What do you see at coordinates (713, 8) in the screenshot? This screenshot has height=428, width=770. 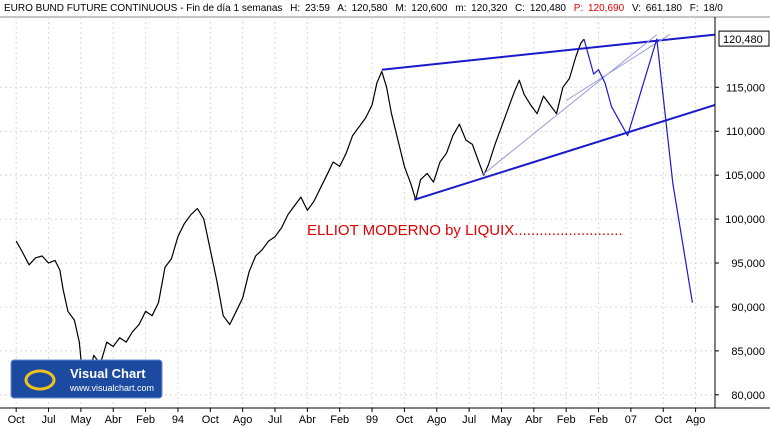 I see `header-f-value: 18/0` at bounding box center [713, 8].